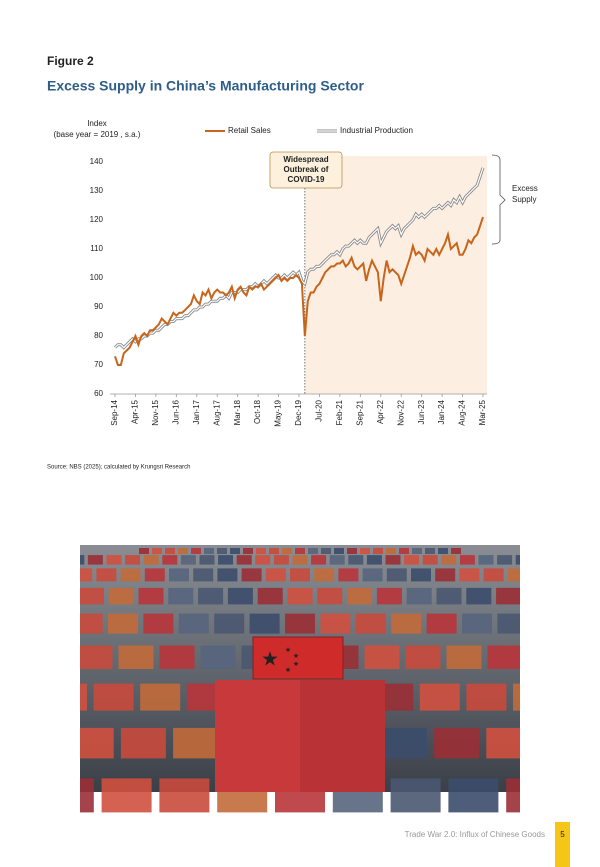 The image size is (600, 867). I want to click on x-tick-label: Aug-17, so click(216, 412).